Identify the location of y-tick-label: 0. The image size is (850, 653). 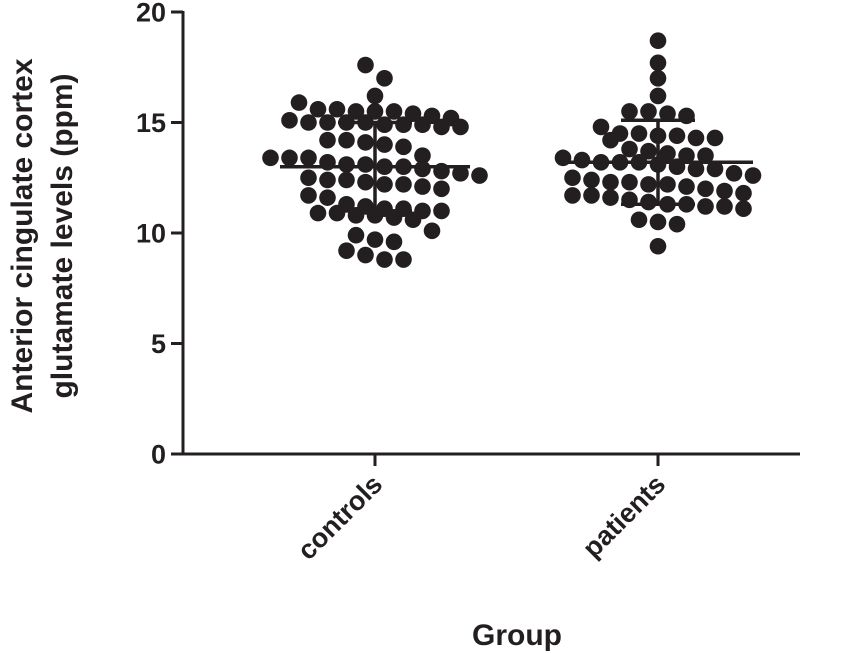
(158, 455).